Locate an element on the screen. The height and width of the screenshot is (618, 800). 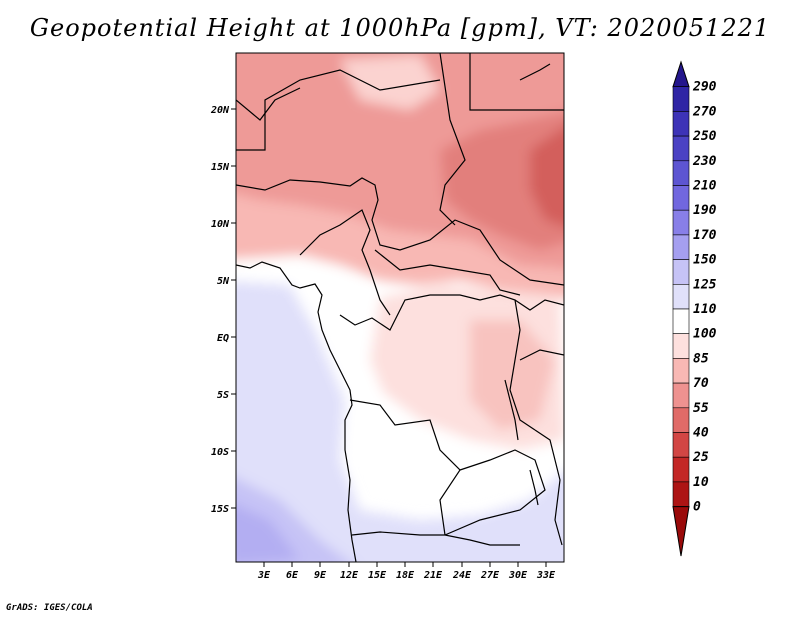
colorbar-label: 190 is located at coordinates (705, 210).